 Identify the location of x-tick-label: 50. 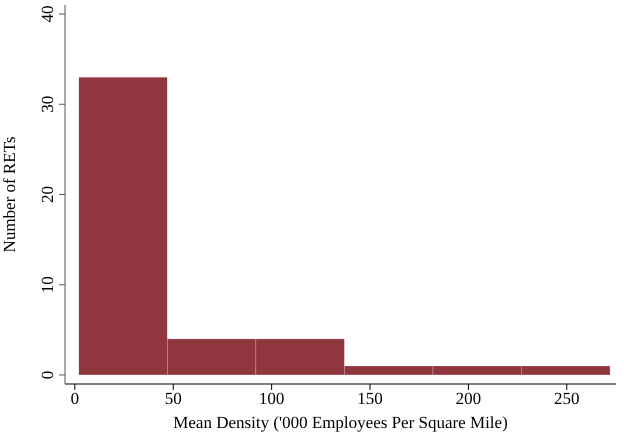
(173, 398).